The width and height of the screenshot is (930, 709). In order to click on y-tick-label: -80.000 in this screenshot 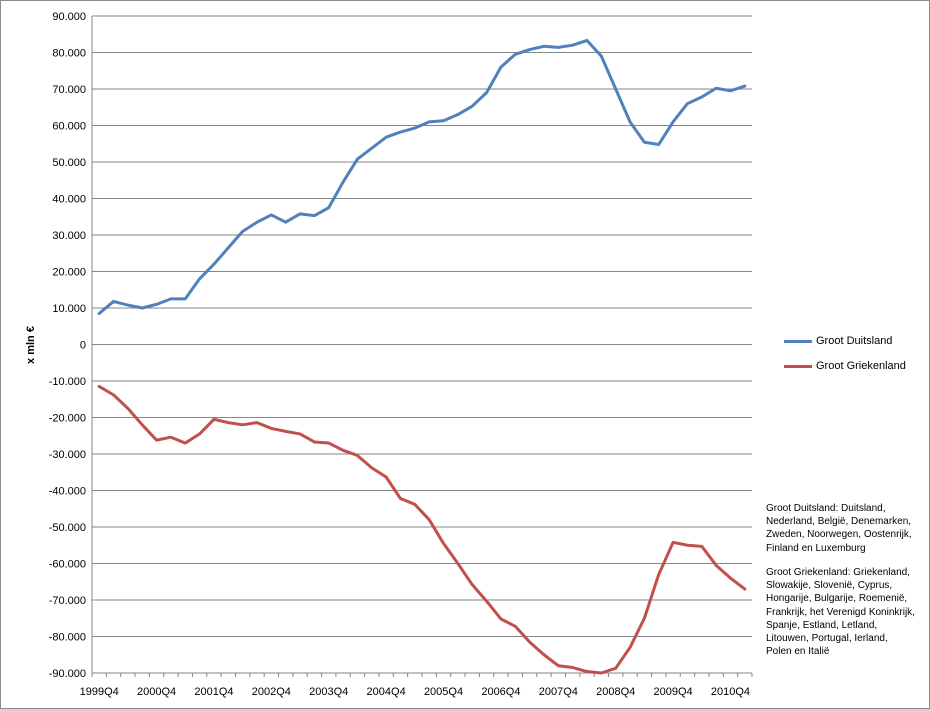, I will do `click(67, 638)`.